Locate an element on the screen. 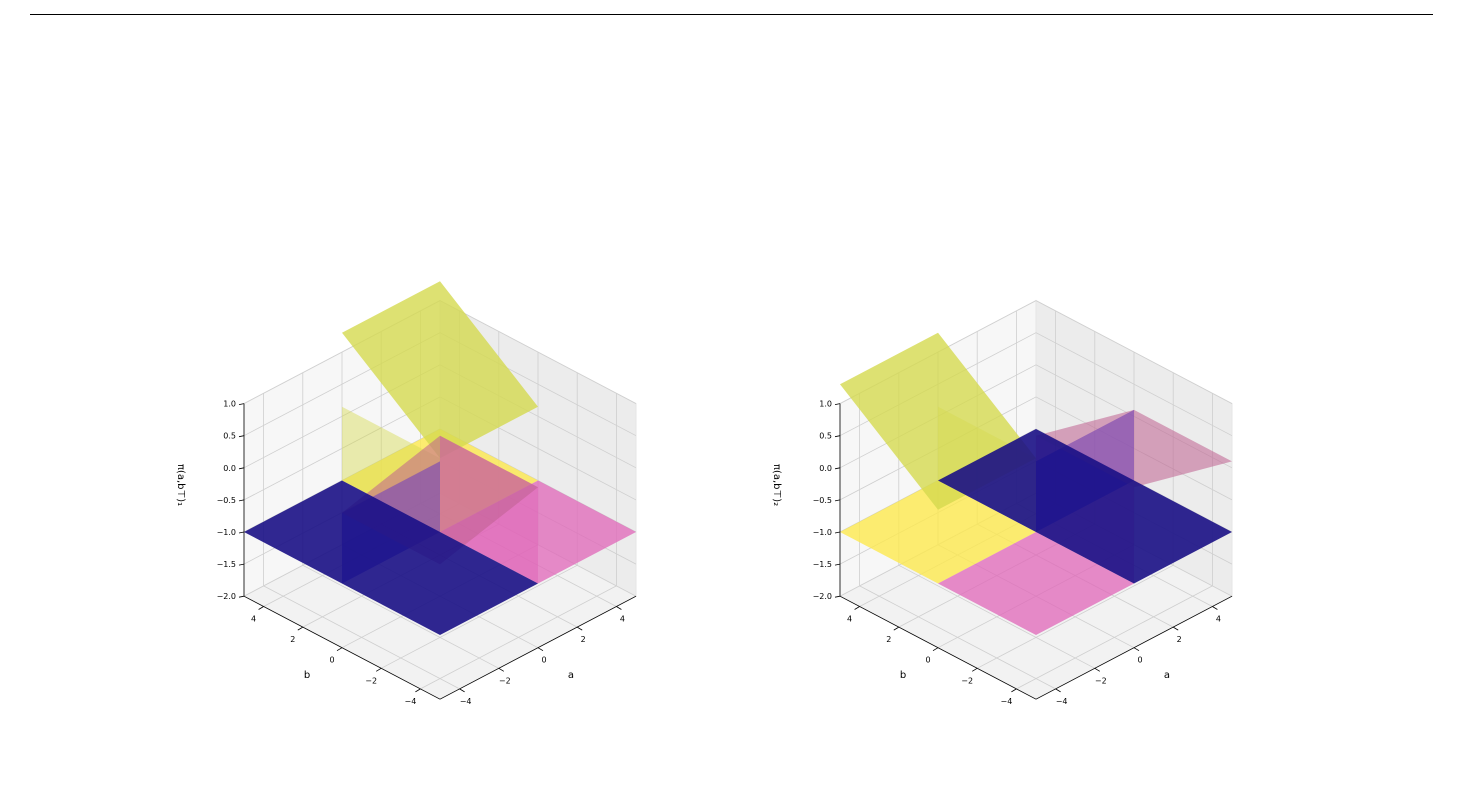 The height and width of the screenshot is (812, 1460). z-axis-label: π(a,b⊤)₂ is located at coordinates (776, 485).